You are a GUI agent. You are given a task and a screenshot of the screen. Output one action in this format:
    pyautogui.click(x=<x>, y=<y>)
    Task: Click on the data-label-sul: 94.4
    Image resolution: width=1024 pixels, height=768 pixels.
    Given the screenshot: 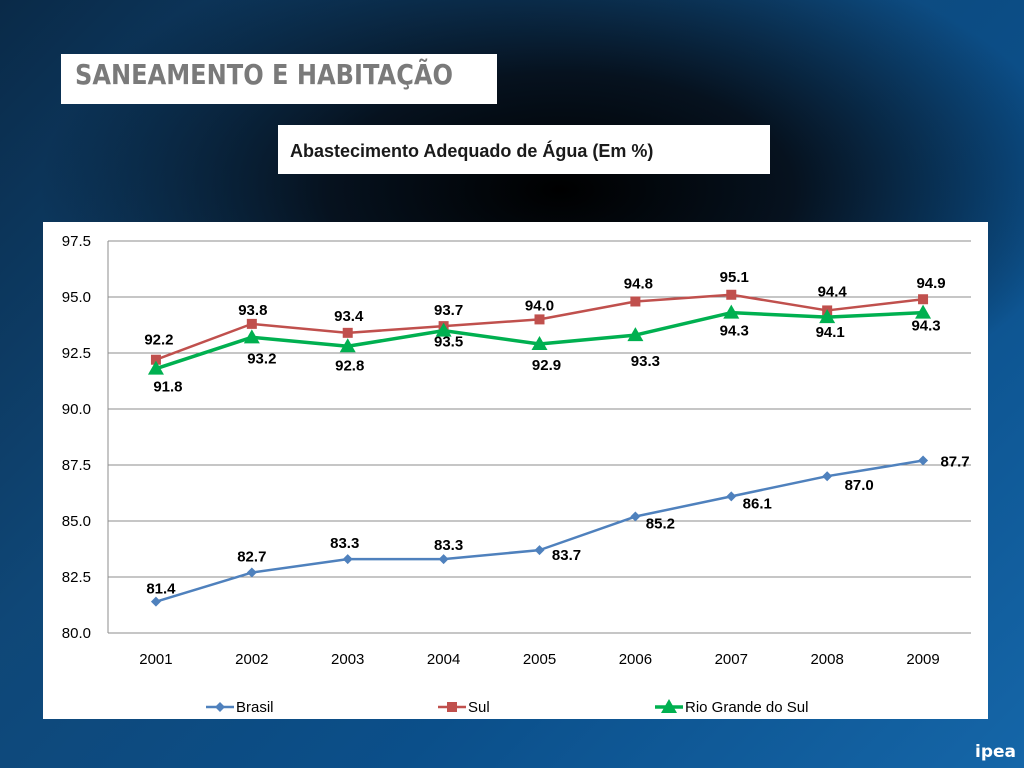 What is the action you would take?
    pyautogui.click(x=833, y=291)
    